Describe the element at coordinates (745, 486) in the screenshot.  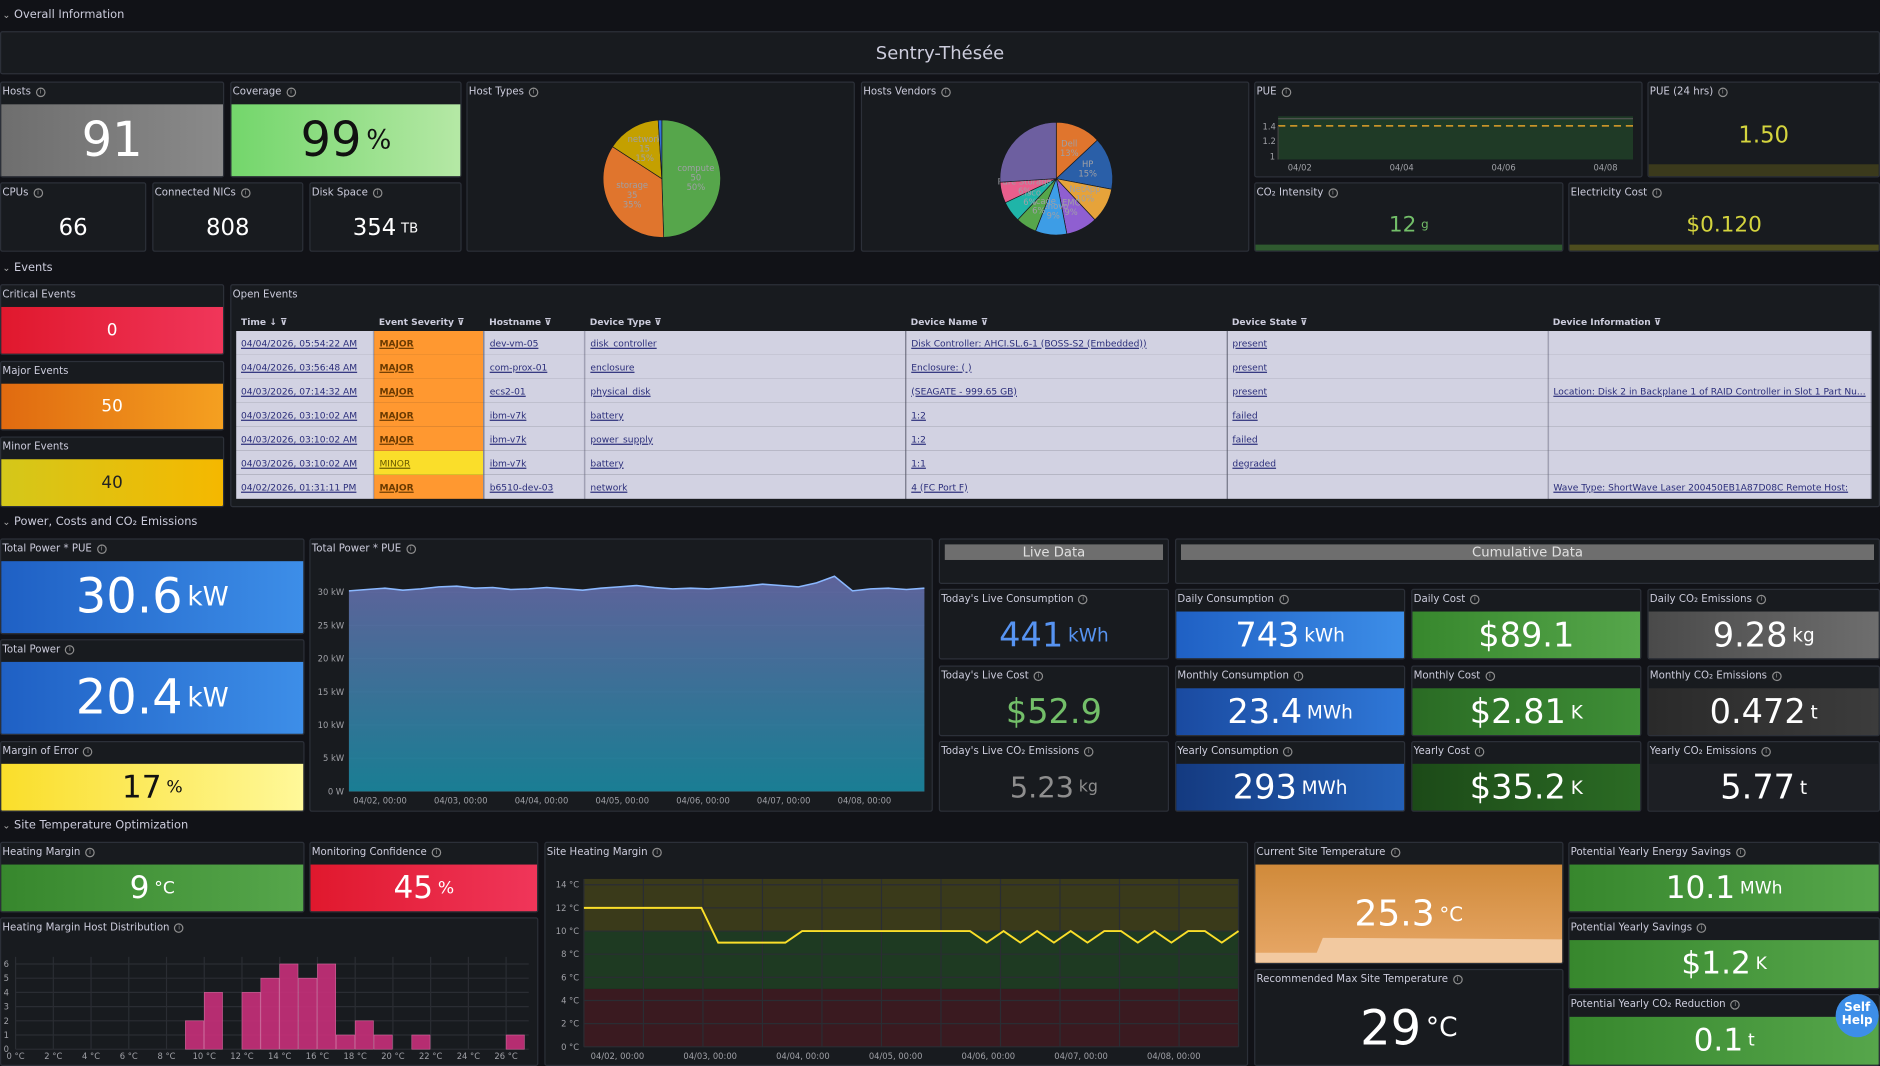
I see `cell-device-type: network` at that location.